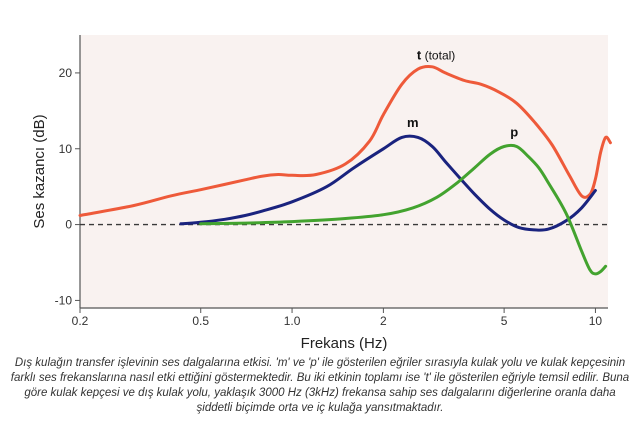  I want to click on series-label-t: t (total), so click(436, 54).